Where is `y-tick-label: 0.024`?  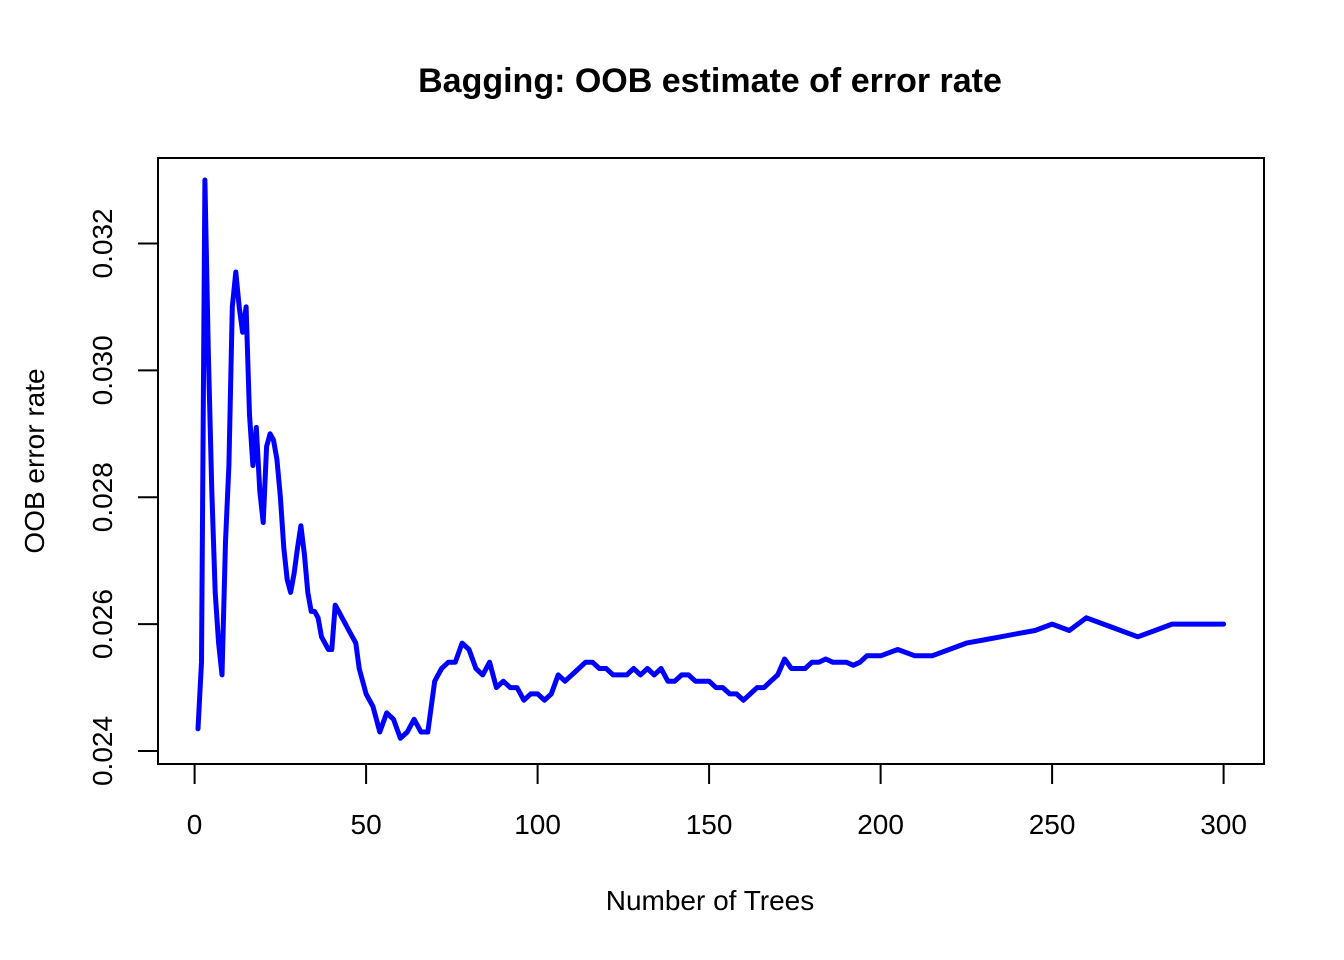
y-tick-label: 0.024 is located at coordinates (102, 751).